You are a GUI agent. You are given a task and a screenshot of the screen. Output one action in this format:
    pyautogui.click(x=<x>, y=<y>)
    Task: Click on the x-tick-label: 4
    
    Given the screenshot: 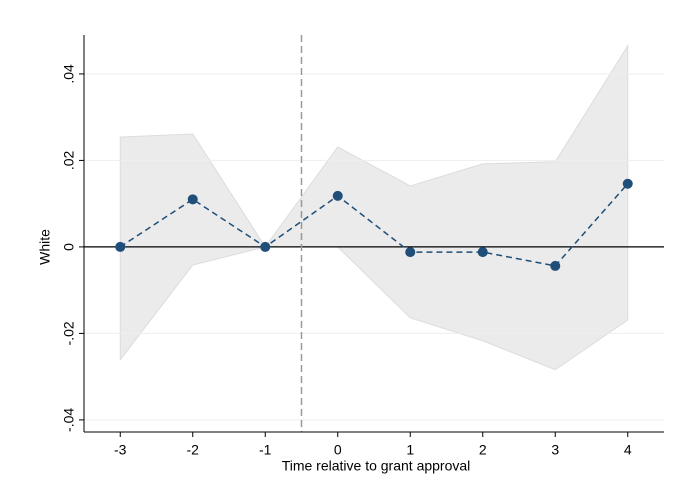 What is the action you would take?
    pyautogui.click(x=628, y=450)
    